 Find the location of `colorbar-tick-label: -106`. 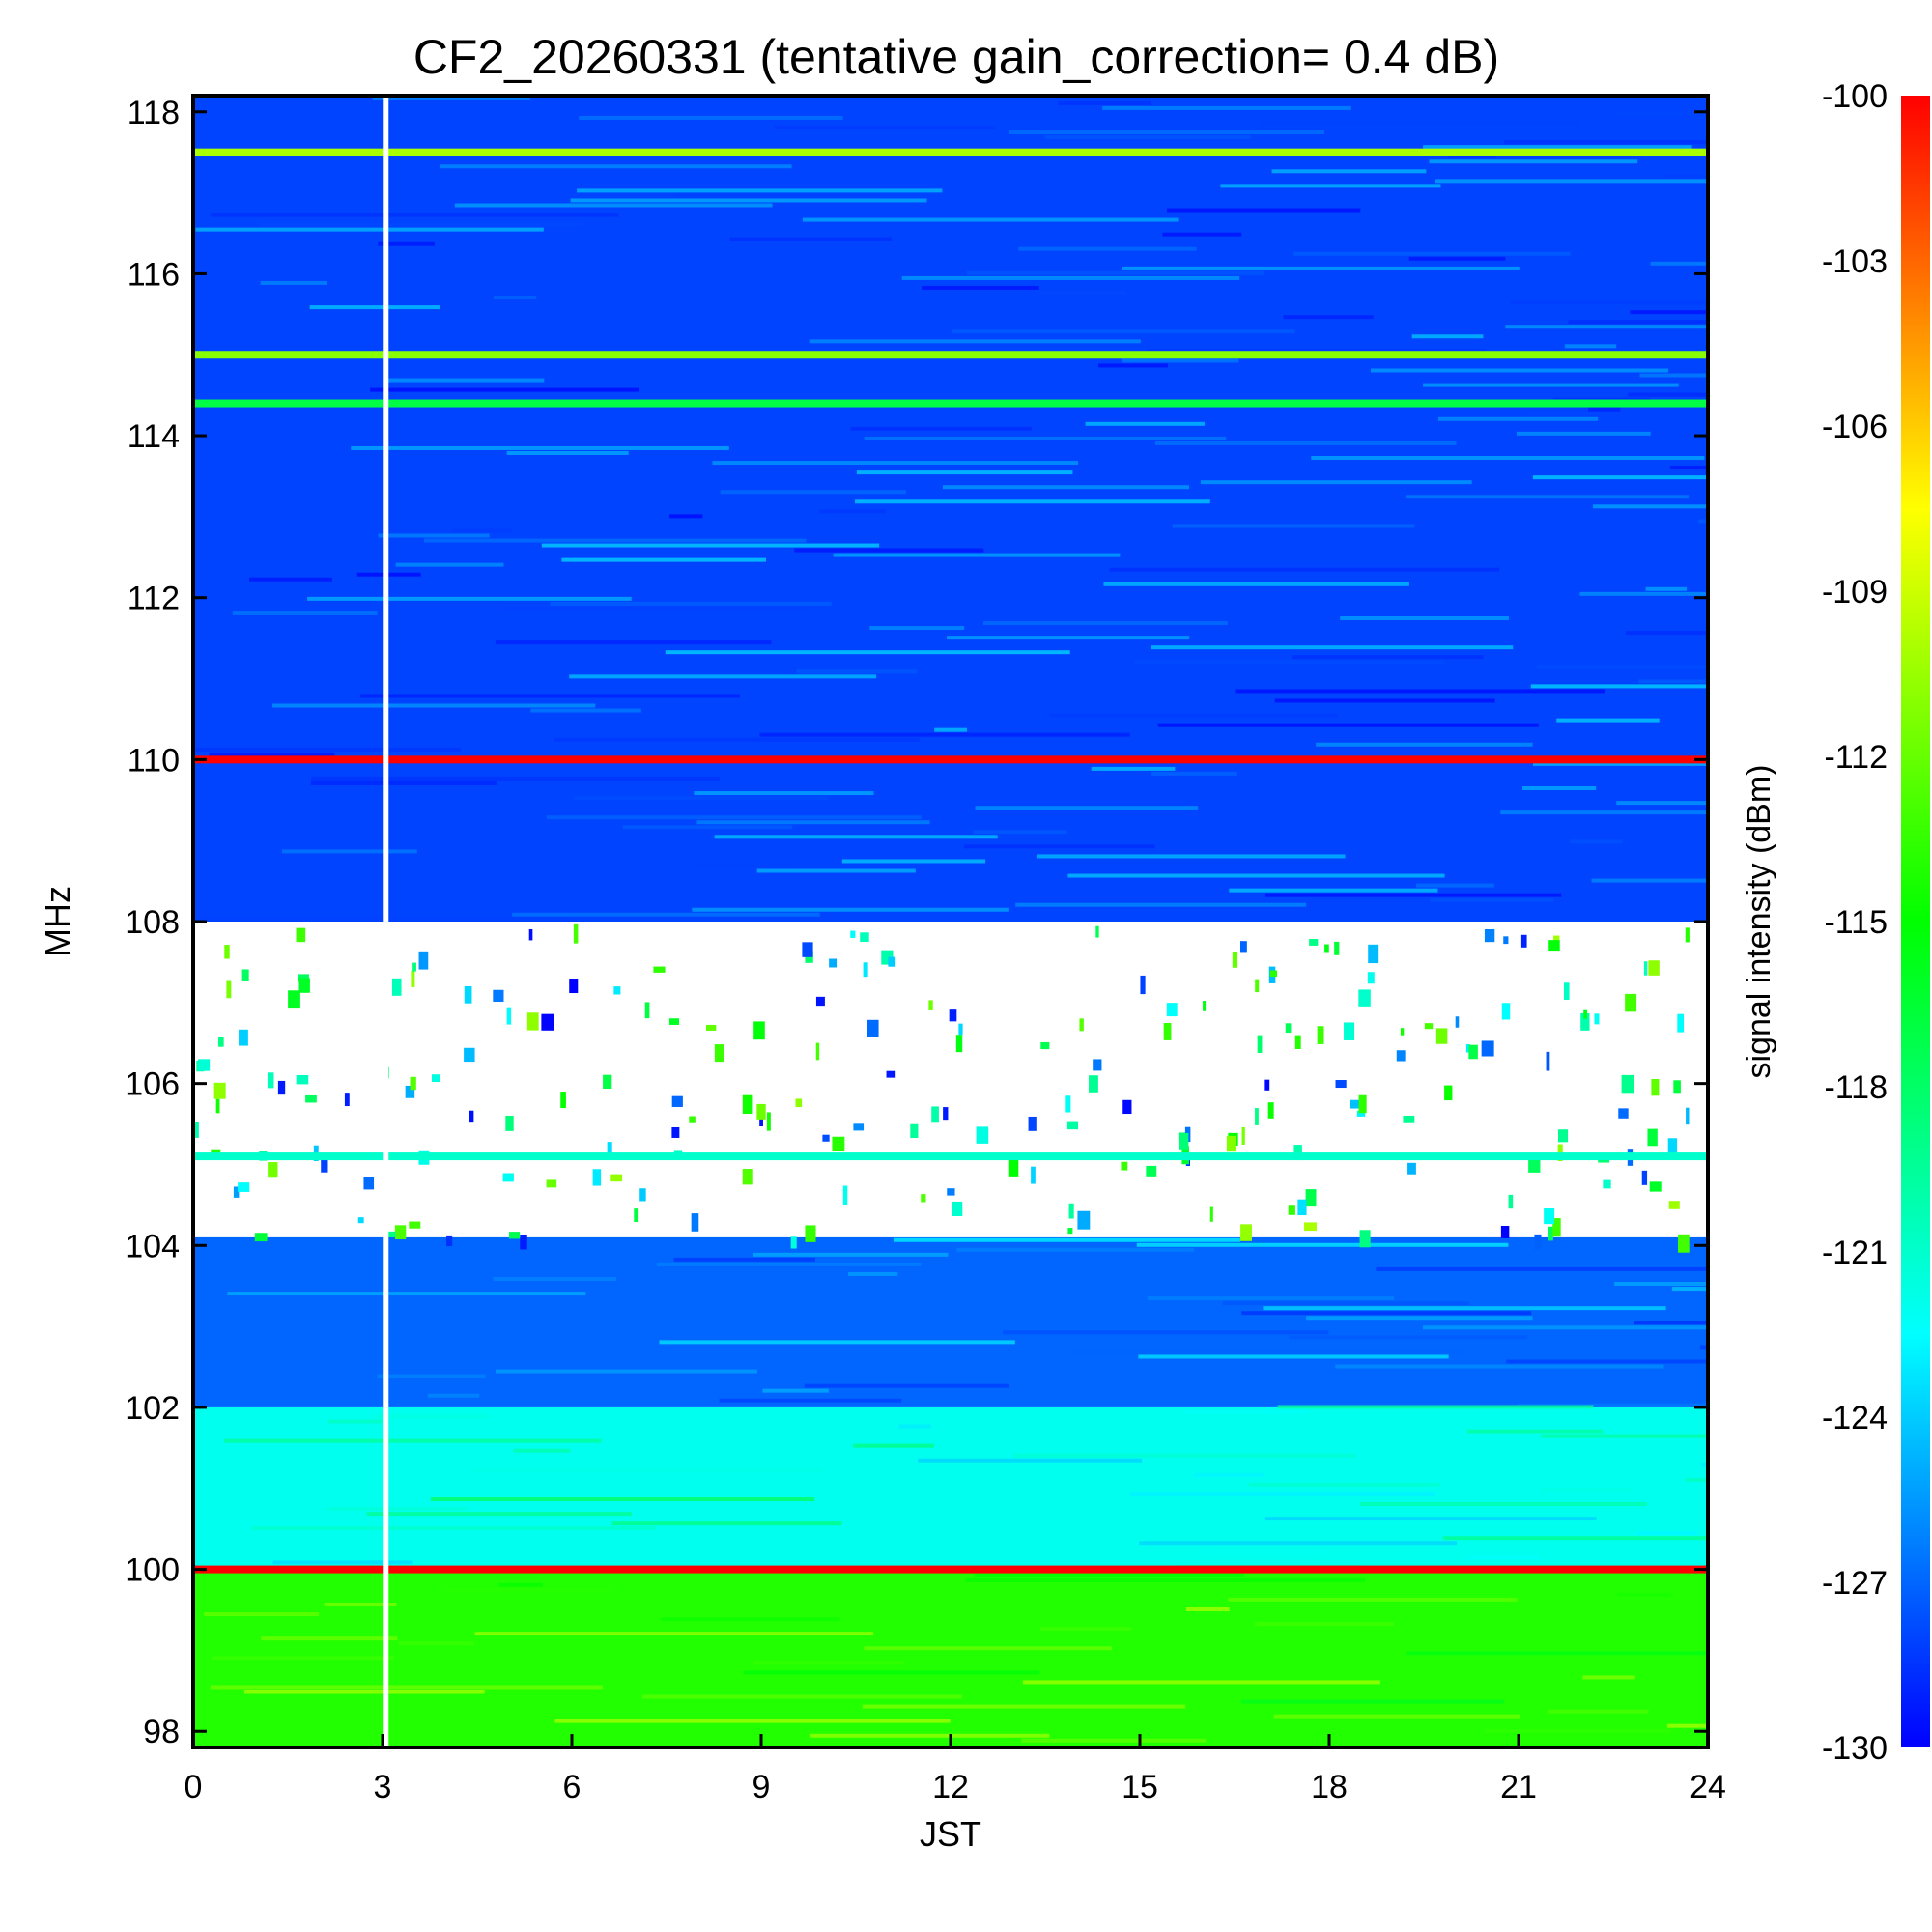

colorbar-tick-label: -106 is located at coordinates (1855, 427).